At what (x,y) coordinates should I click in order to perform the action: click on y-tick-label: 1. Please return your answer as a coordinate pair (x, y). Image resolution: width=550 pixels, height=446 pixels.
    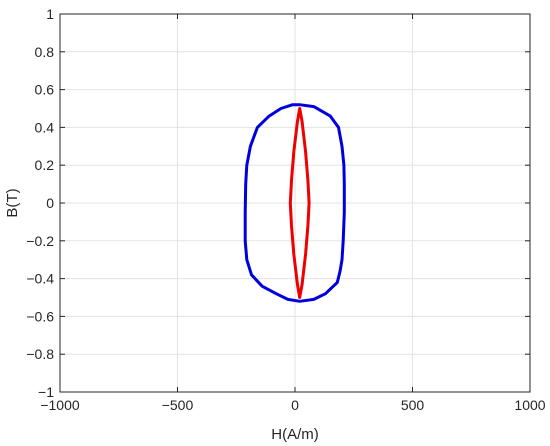
    Looking at the image, I should click on (50, 14).